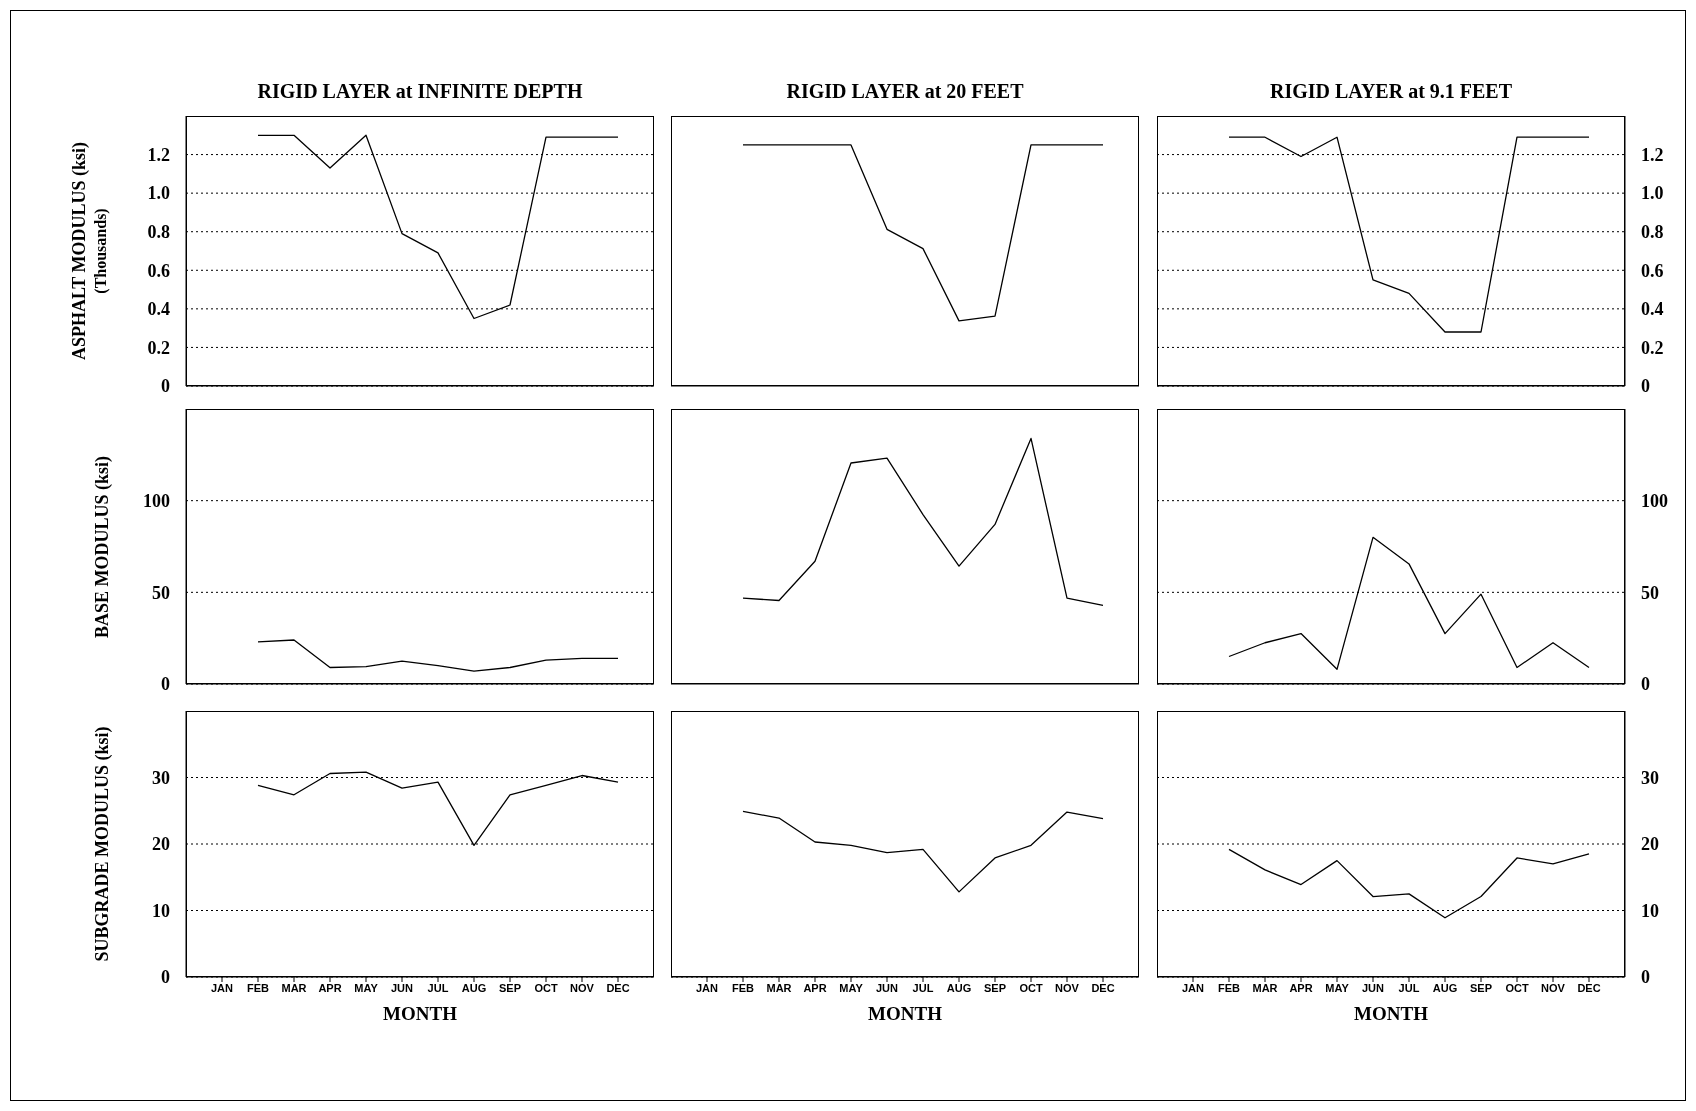 This screenshot has height=1111, width=1696. Describe the element at coordinates (905, 91) in the screenshot. I see `chart-title: RIGID LAYER at 20 FEET` at that location.